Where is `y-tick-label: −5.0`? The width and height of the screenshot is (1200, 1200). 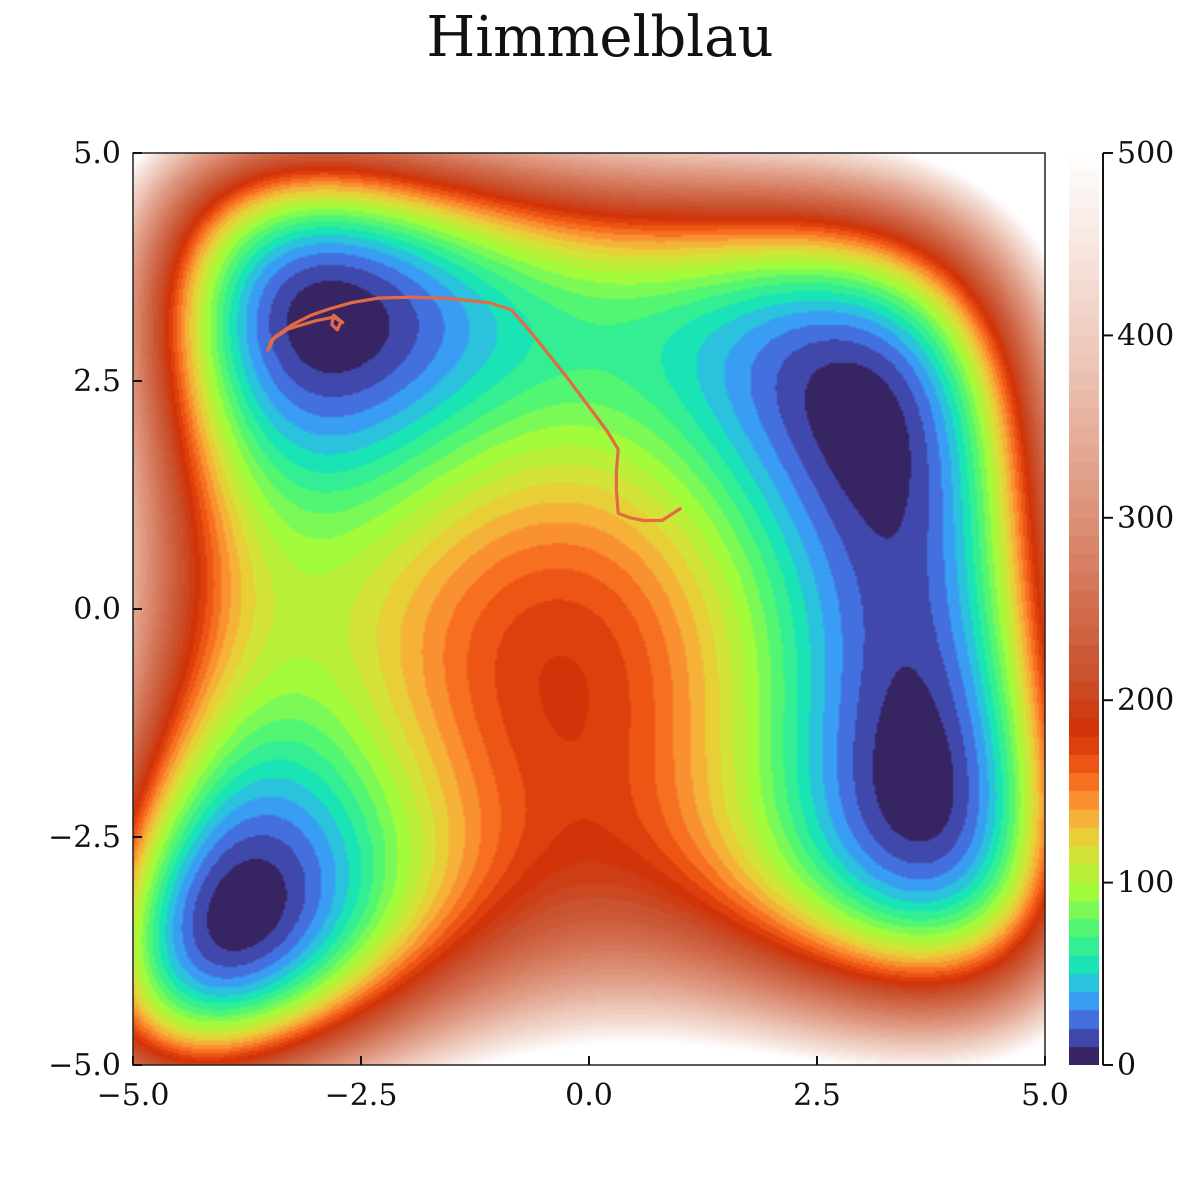 y-tick-label: −5.0 is located at coordinates (84, 1065).